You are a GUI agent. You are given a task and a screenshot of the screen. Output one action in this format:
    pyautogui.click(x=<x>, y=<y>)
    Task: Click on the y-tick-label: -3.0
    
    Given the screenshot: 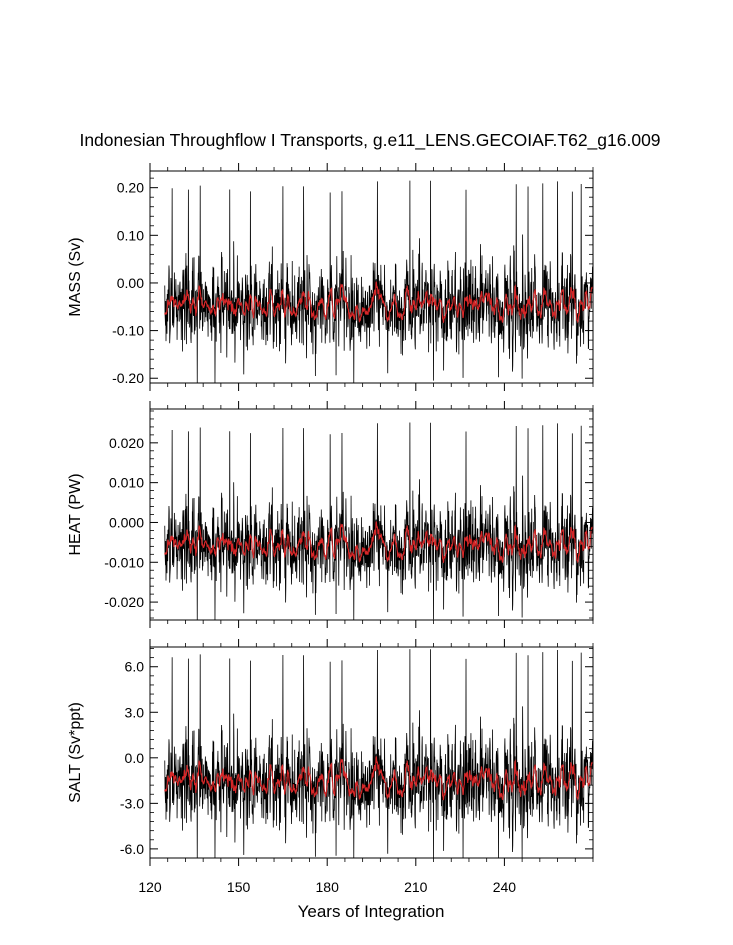 What is the action you would take?
    pyautogui.click(x=132, y=803)
    